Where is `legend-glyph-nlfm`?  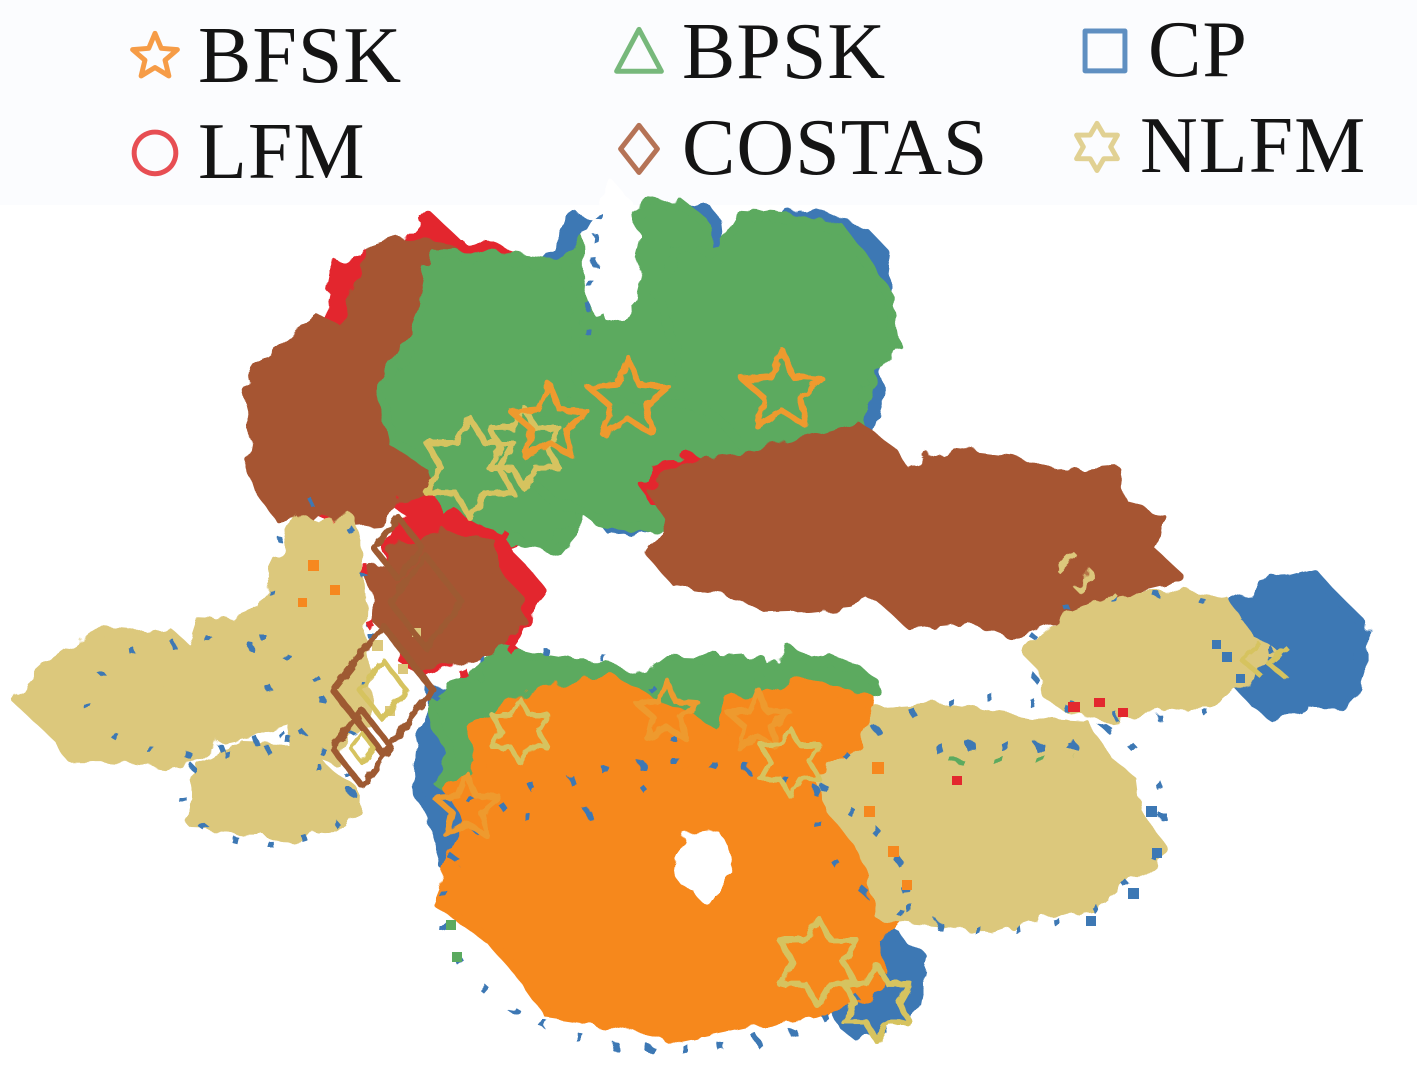
legend-glyph-nlfm is located at coordinates (1097, 146).